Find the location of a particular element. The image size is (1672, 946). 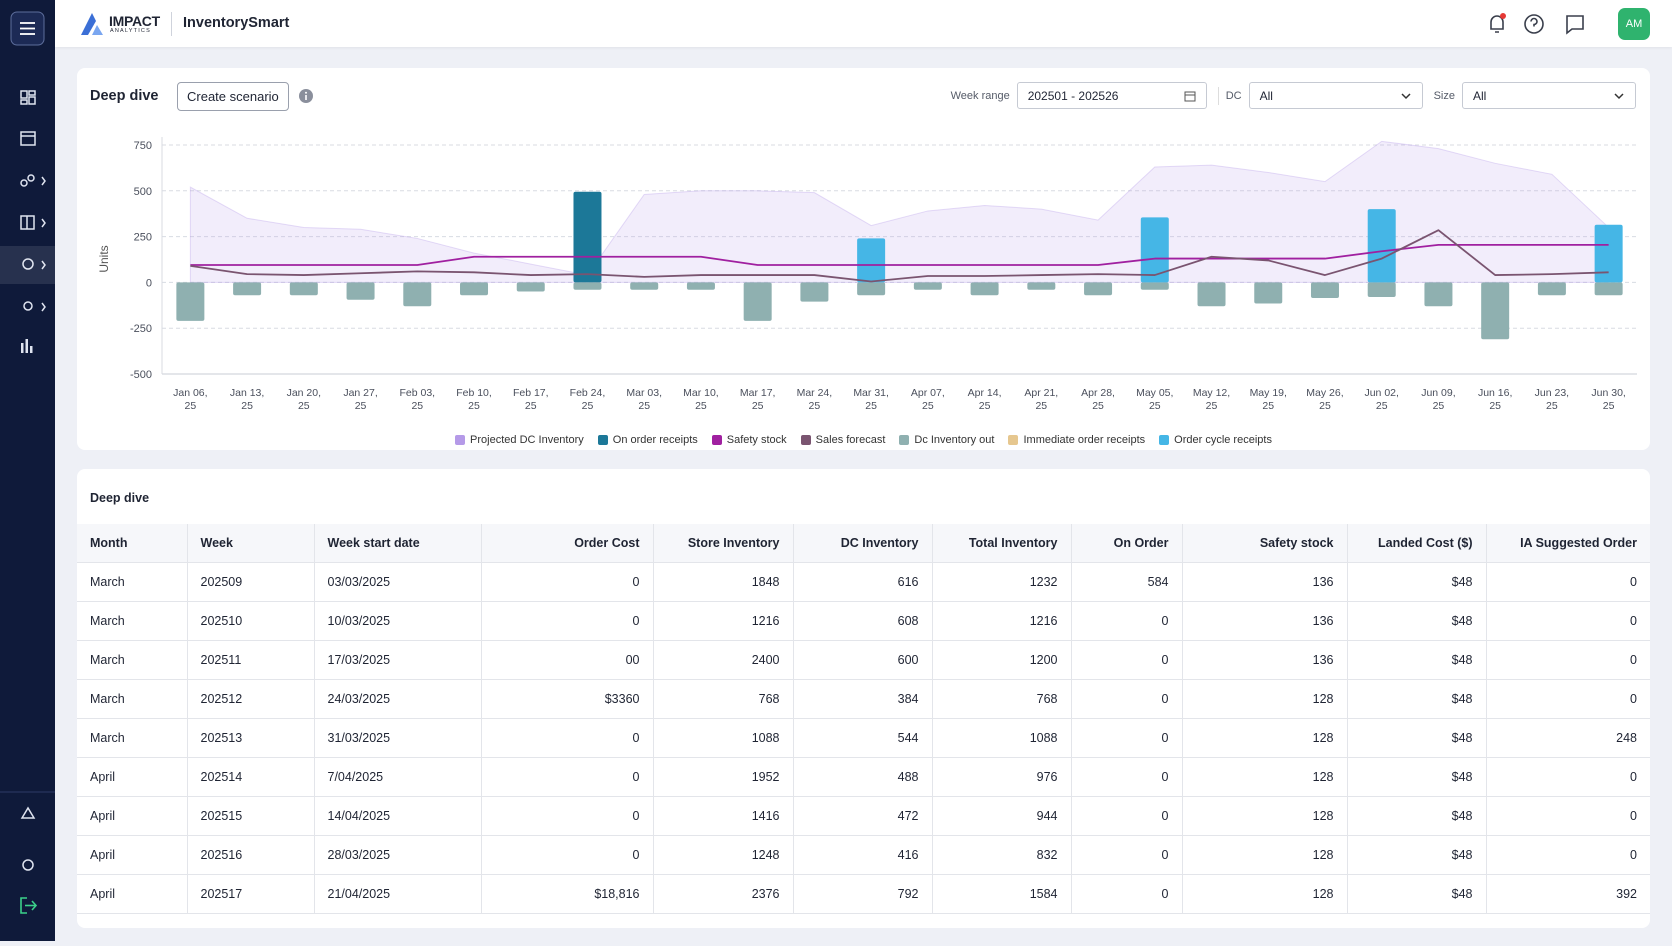

help is located at coordinates (1534, 24).